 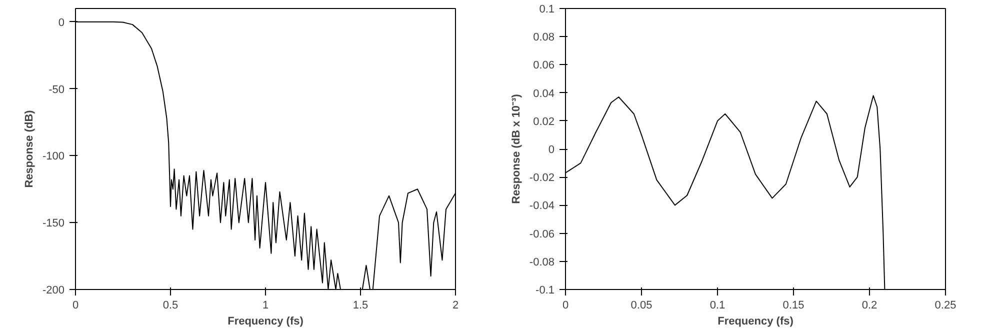 What do you see at coordinates (544, 66) in the screenshot?
I see `y-tick-label: 0.06` at bounding box center [544, 66].